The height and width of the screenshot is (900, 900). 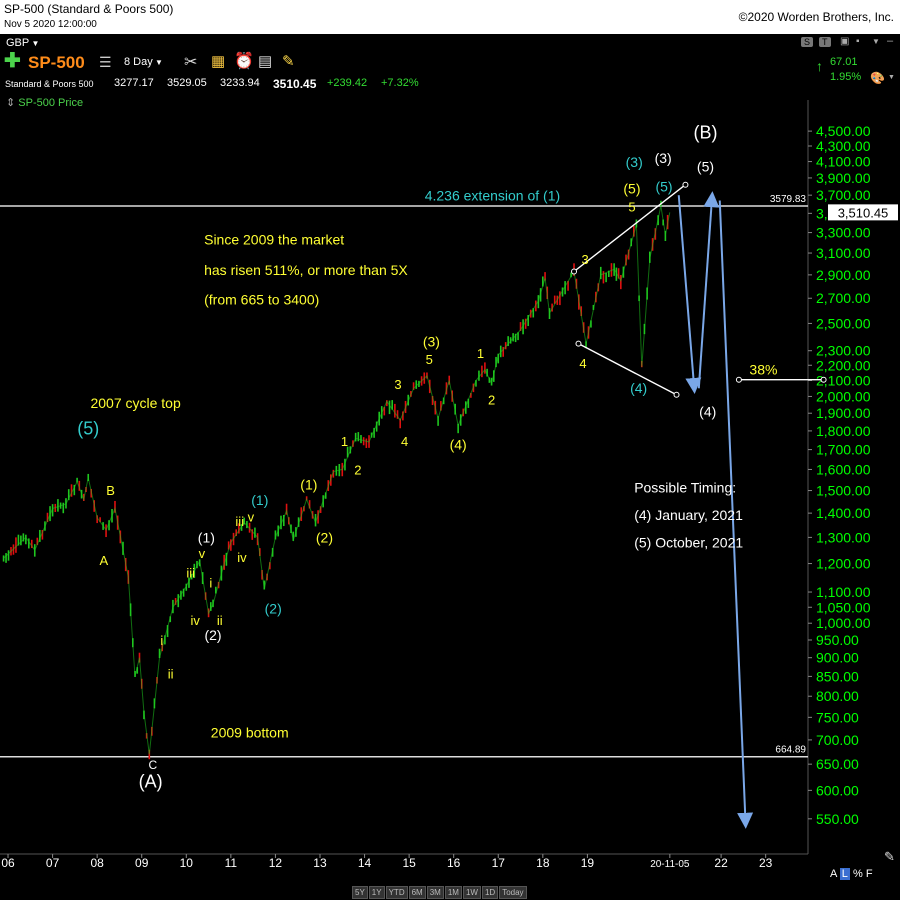 What do you see at coordinates (44, 102) in the screenshot?
I see `legend: ⇕ SP-500 Price` at bounding box center [44, 102].